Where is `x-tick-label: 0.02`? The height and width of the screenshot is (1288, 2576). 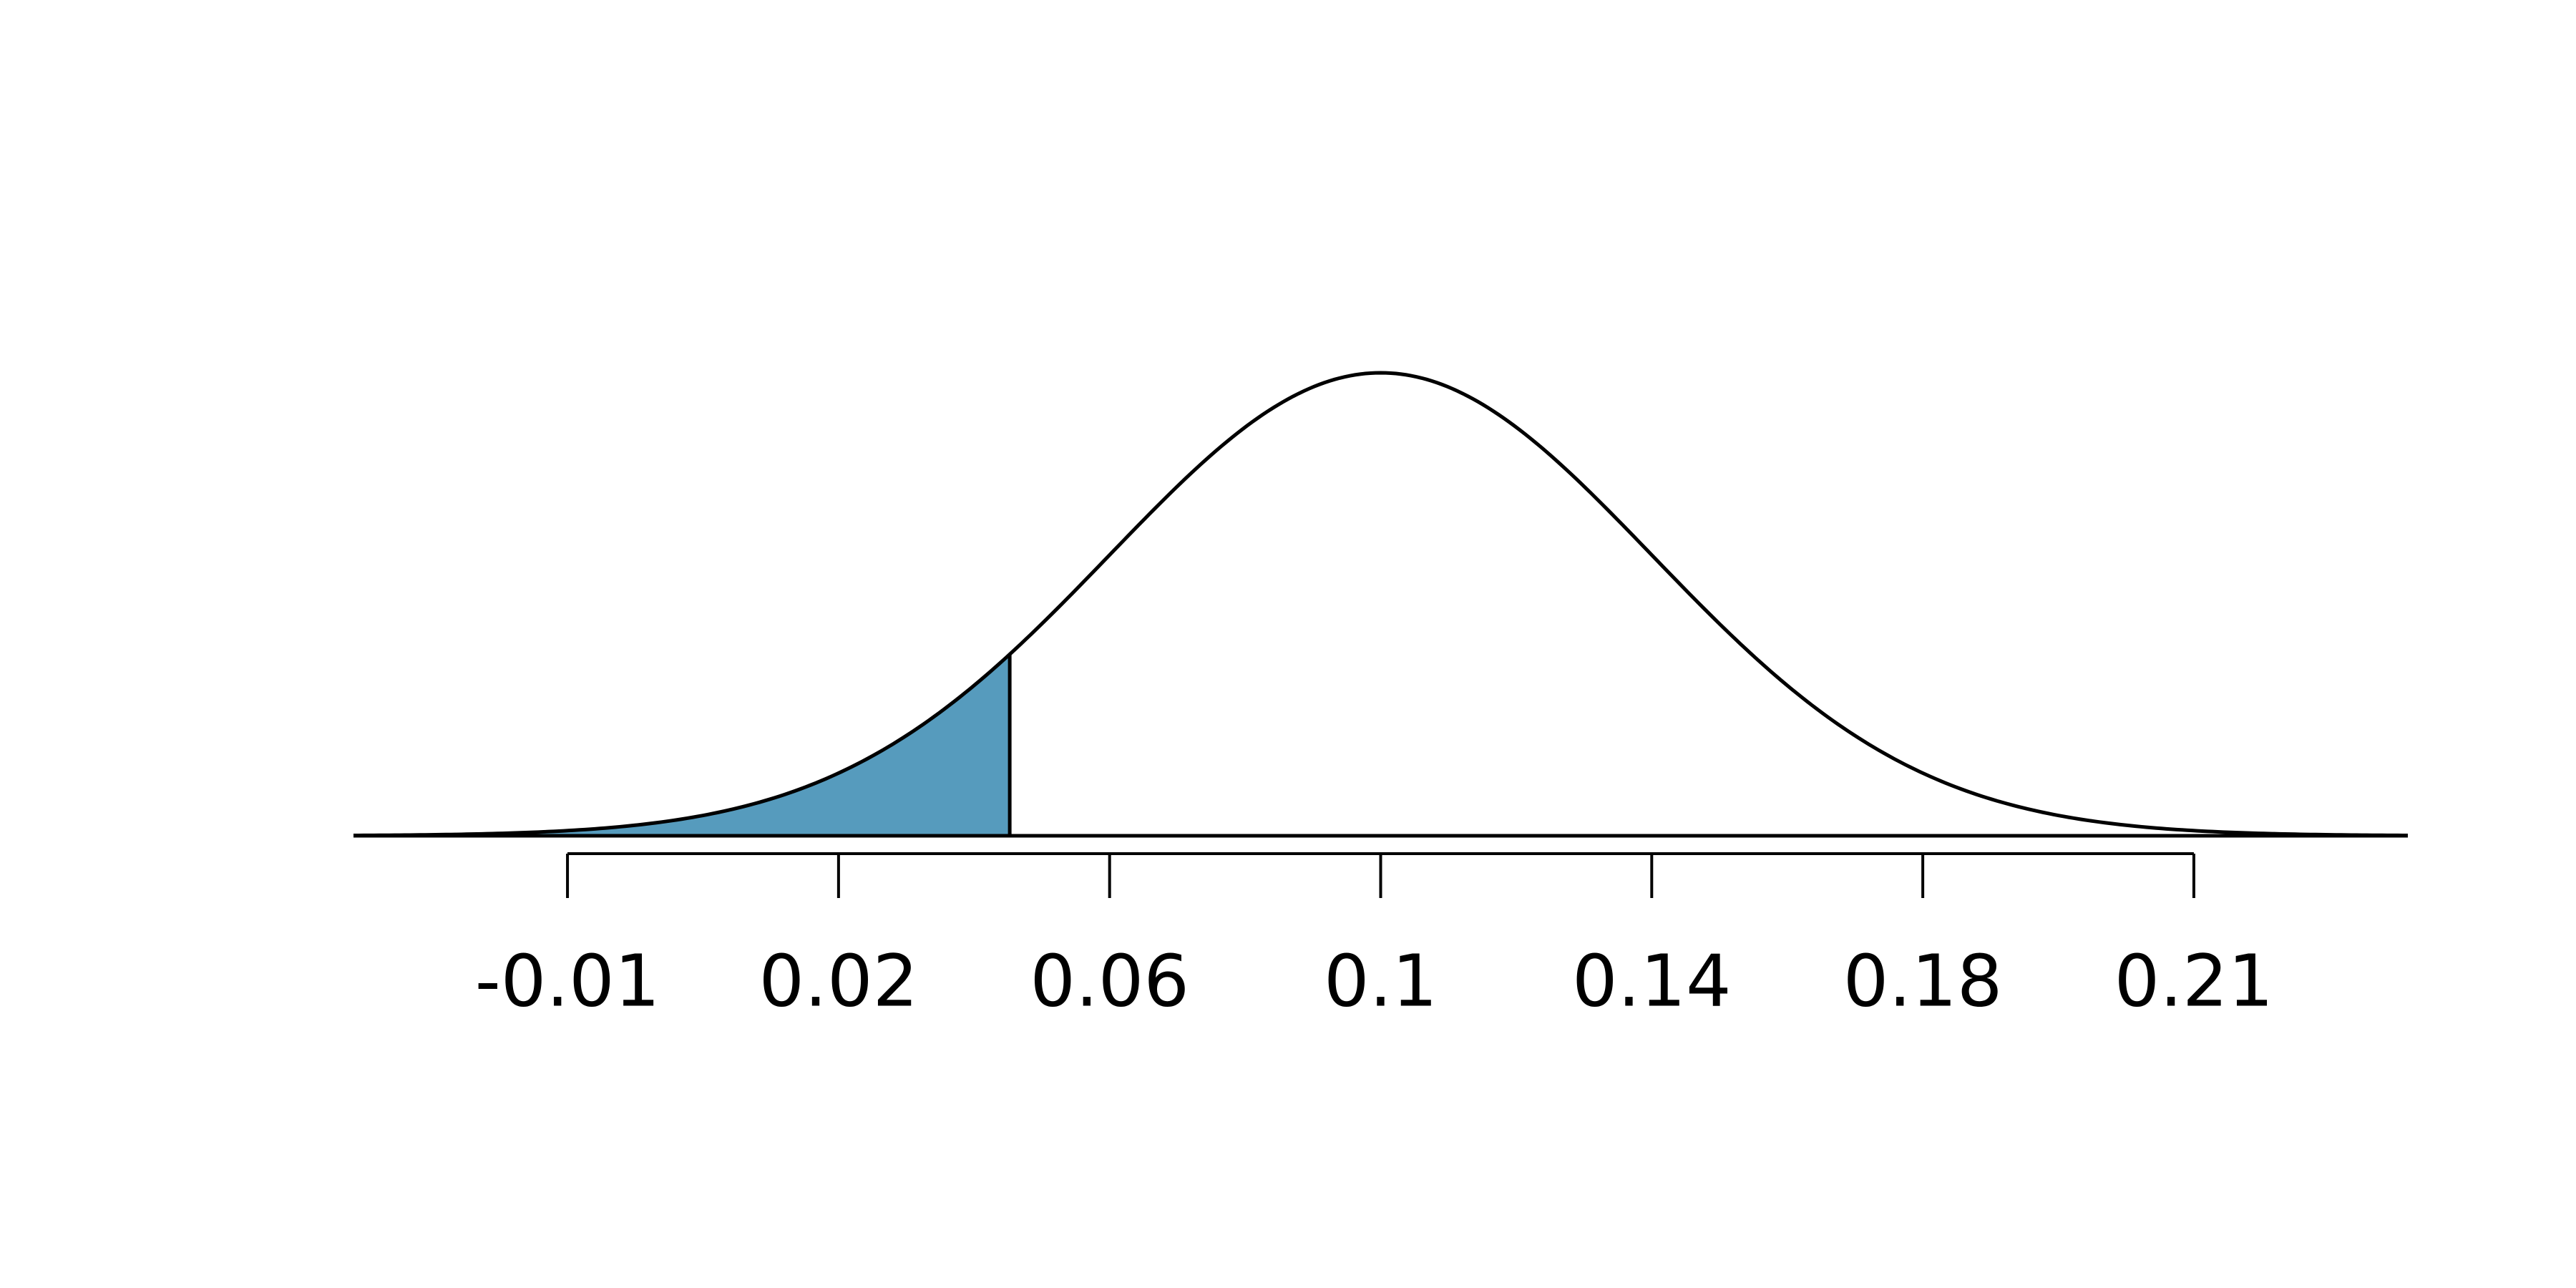
x-tick-label: 0.02 is located at coordinates (839, 981).